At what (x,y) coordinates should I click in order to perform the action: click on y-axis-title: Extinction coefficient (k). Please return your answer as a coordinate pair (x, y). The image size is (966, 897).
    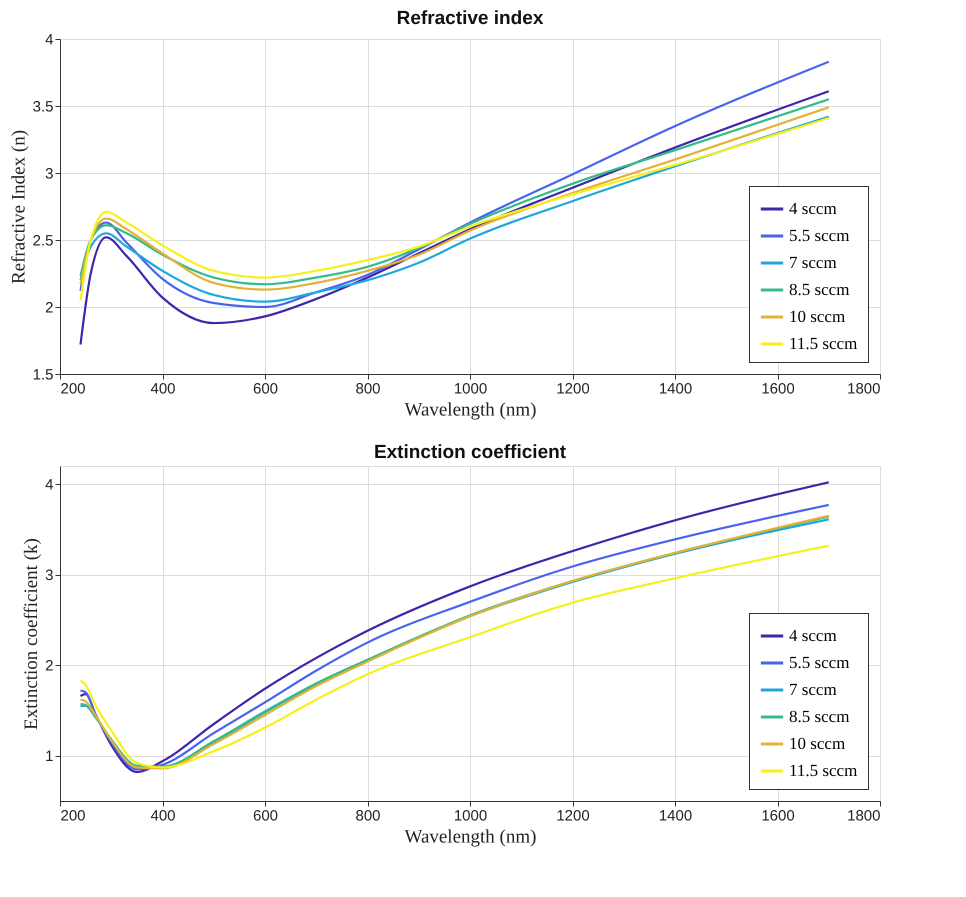
    Looking at the image, I should click on (31, 634).